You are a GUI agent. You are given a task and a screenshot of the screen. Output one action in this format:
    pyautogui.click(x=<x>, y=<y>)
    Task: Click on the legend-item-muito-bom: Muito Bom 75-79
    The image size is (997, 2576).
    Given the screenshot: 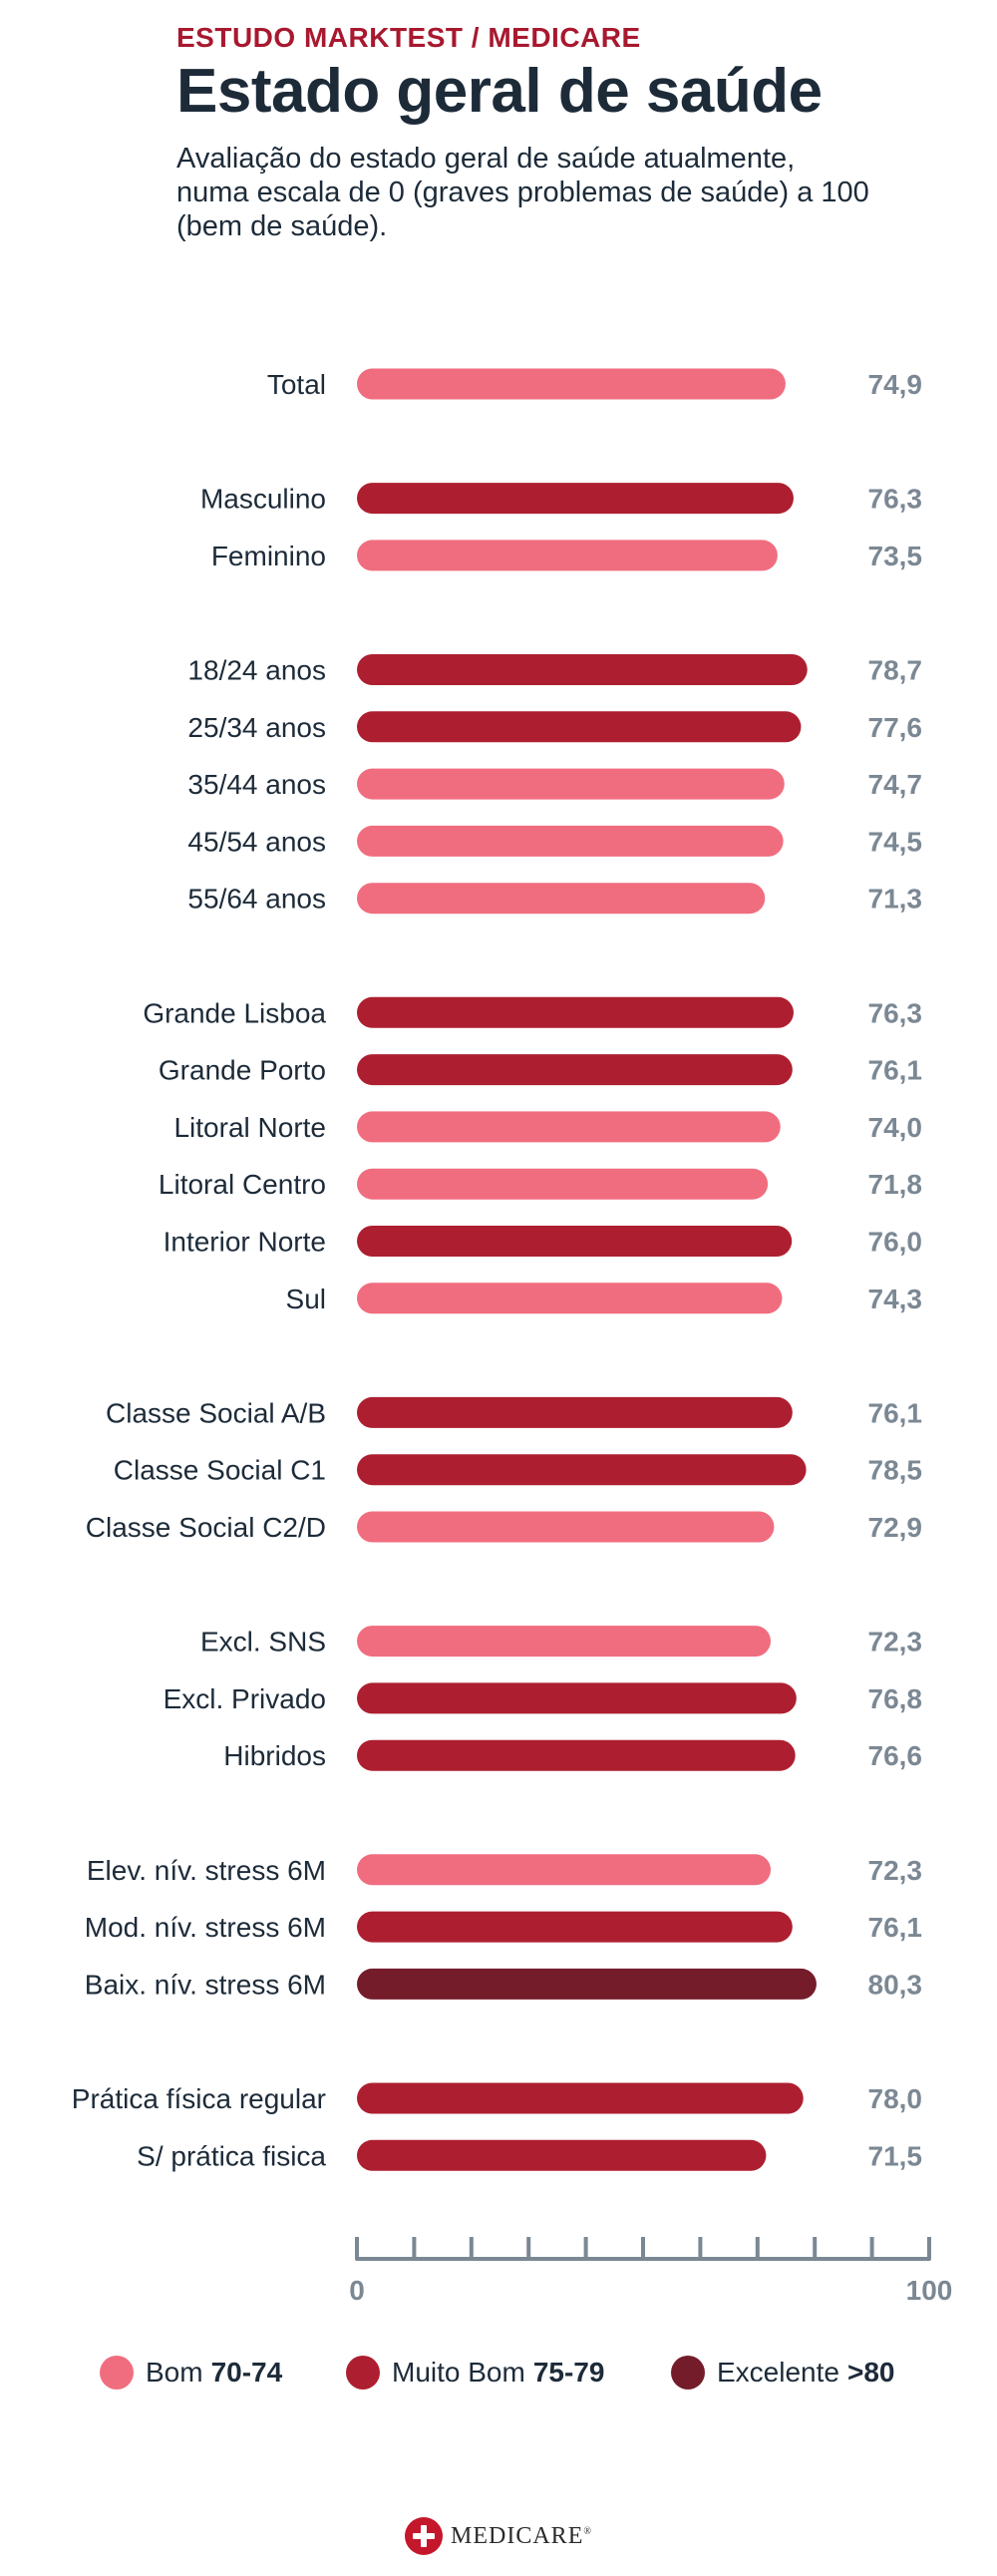 What is the action you would take?
    pyautogui.click(x=475, y=2373)
    